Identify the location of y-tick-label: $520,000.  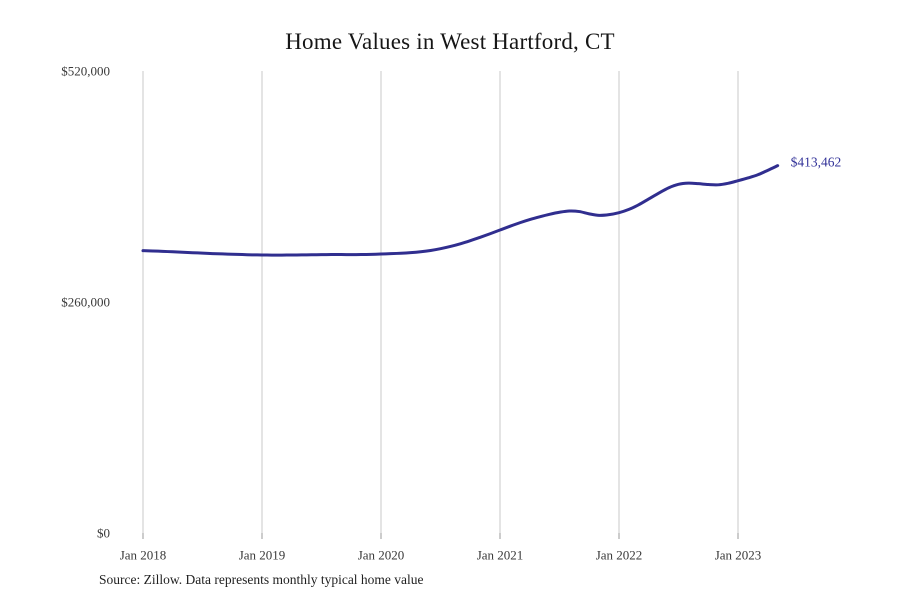
(85, 71).